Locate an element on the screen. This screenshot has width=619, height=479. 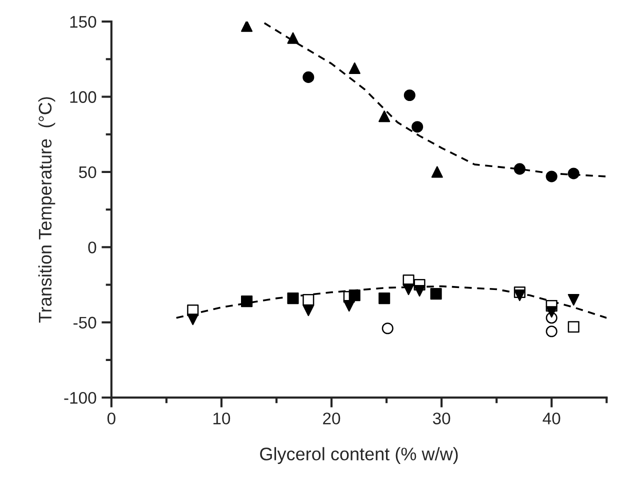
y-tick-label: -100 is located at coordinates (80, 398).